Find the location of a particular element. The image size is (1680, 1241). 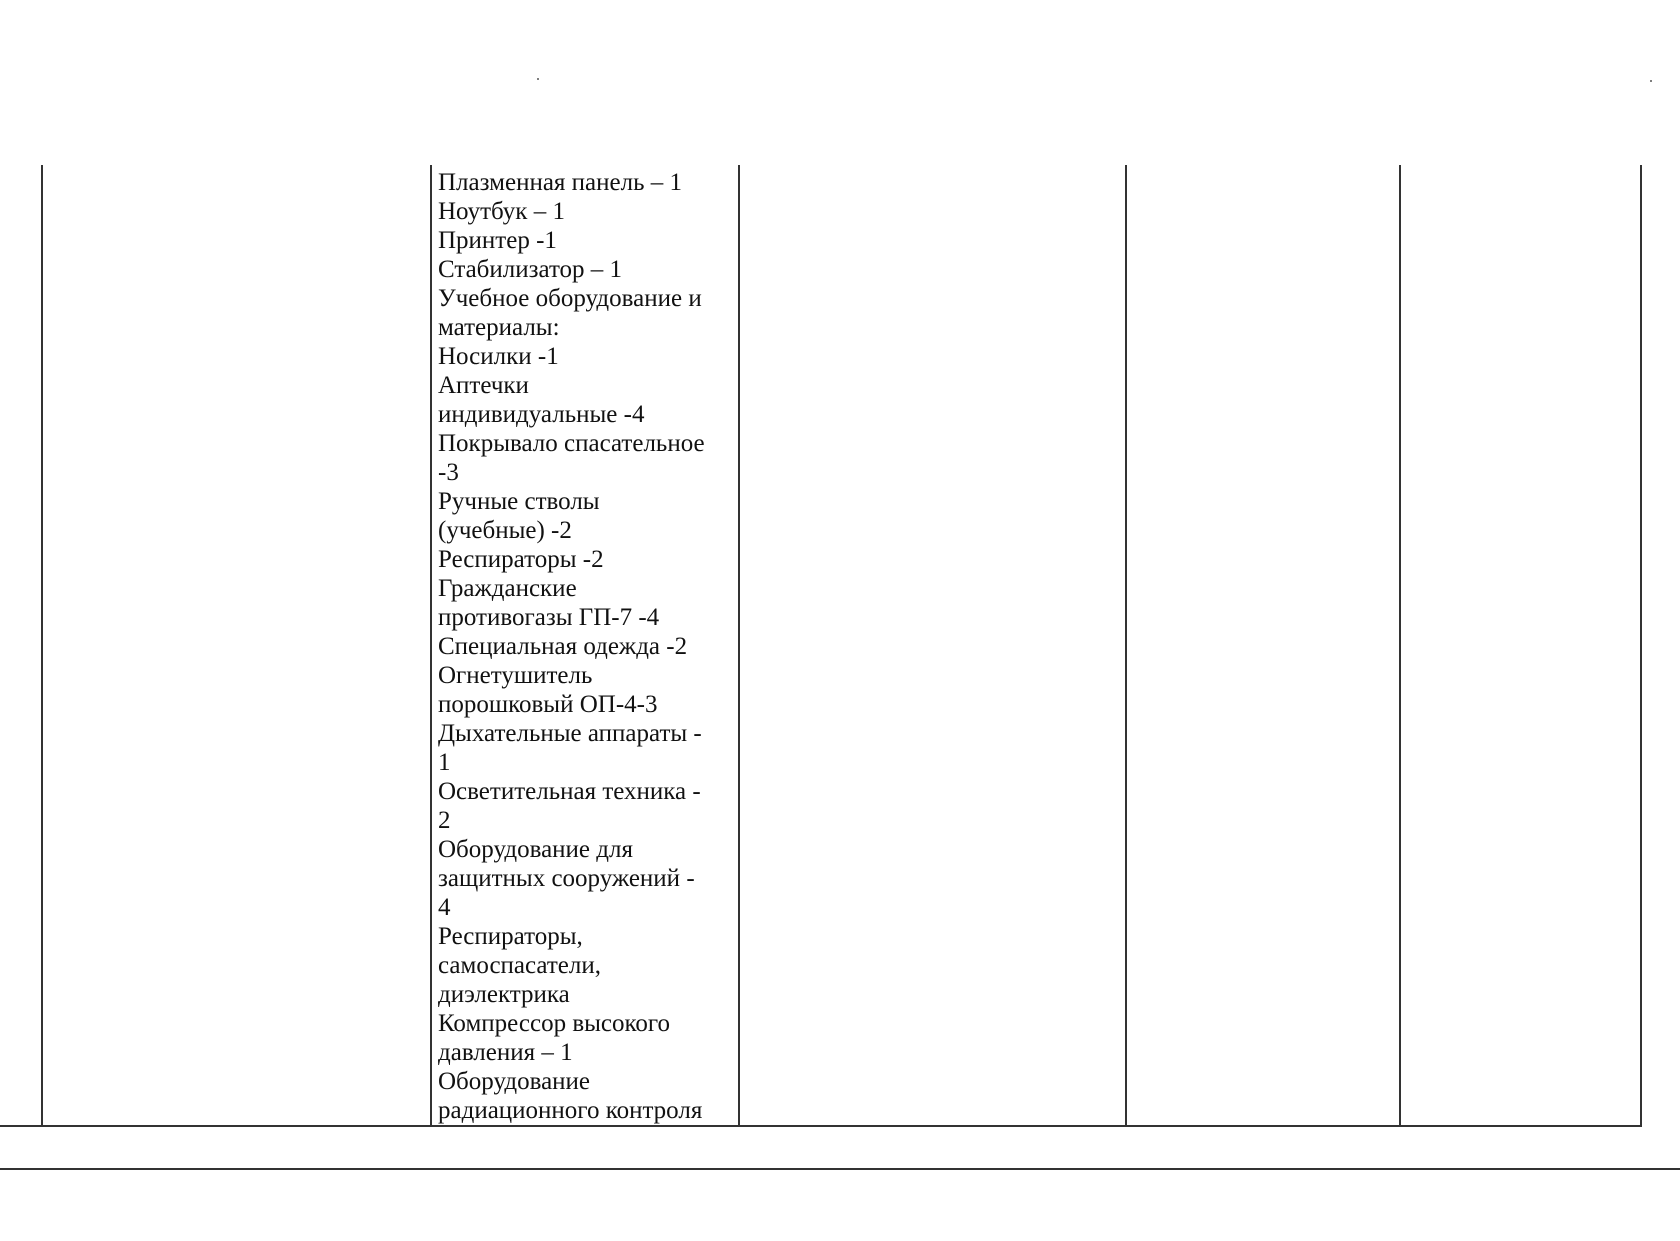

equipment-line: -3 is located at coordinates (448, 472).